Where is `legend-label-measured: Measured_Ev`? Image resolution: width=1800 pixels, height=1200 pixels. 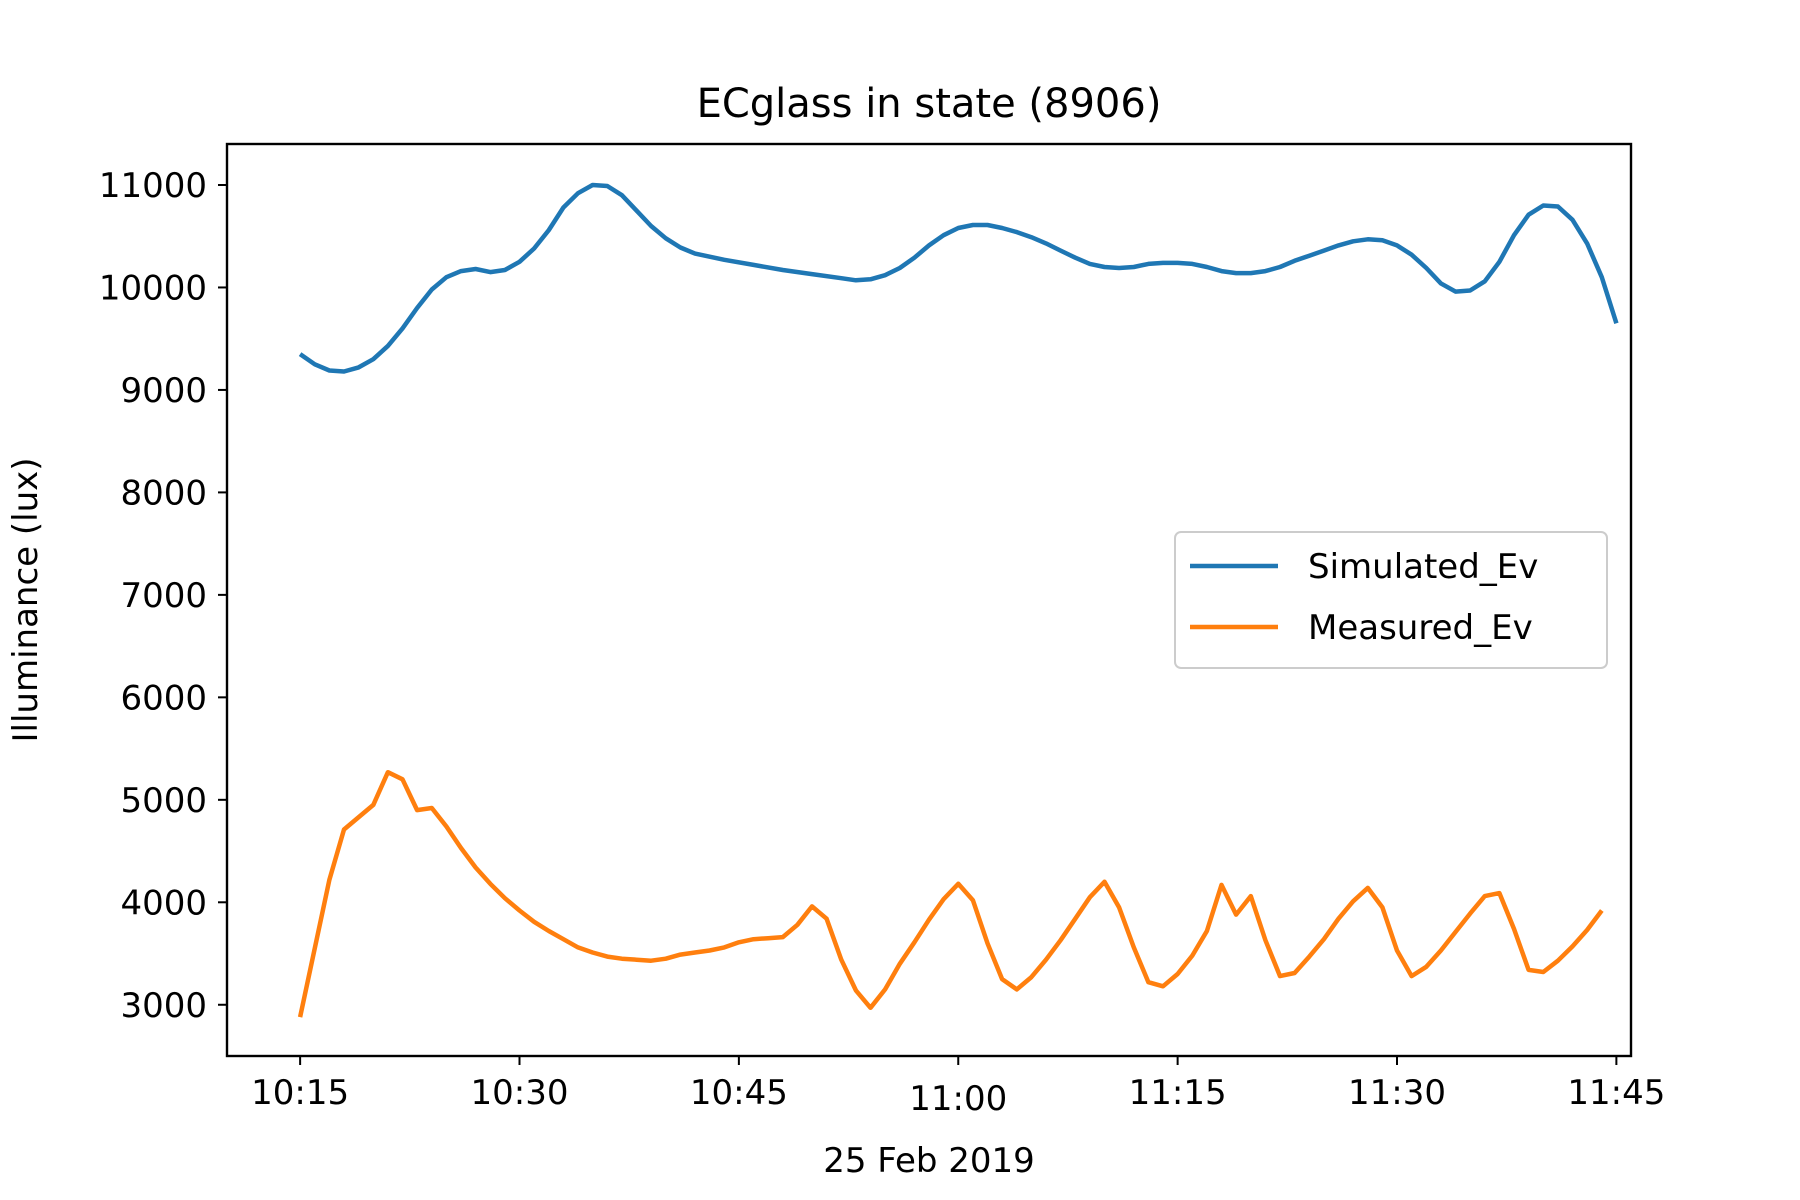 legend-label-measured: Measured_Ev is located at coordinates (1420, 628).